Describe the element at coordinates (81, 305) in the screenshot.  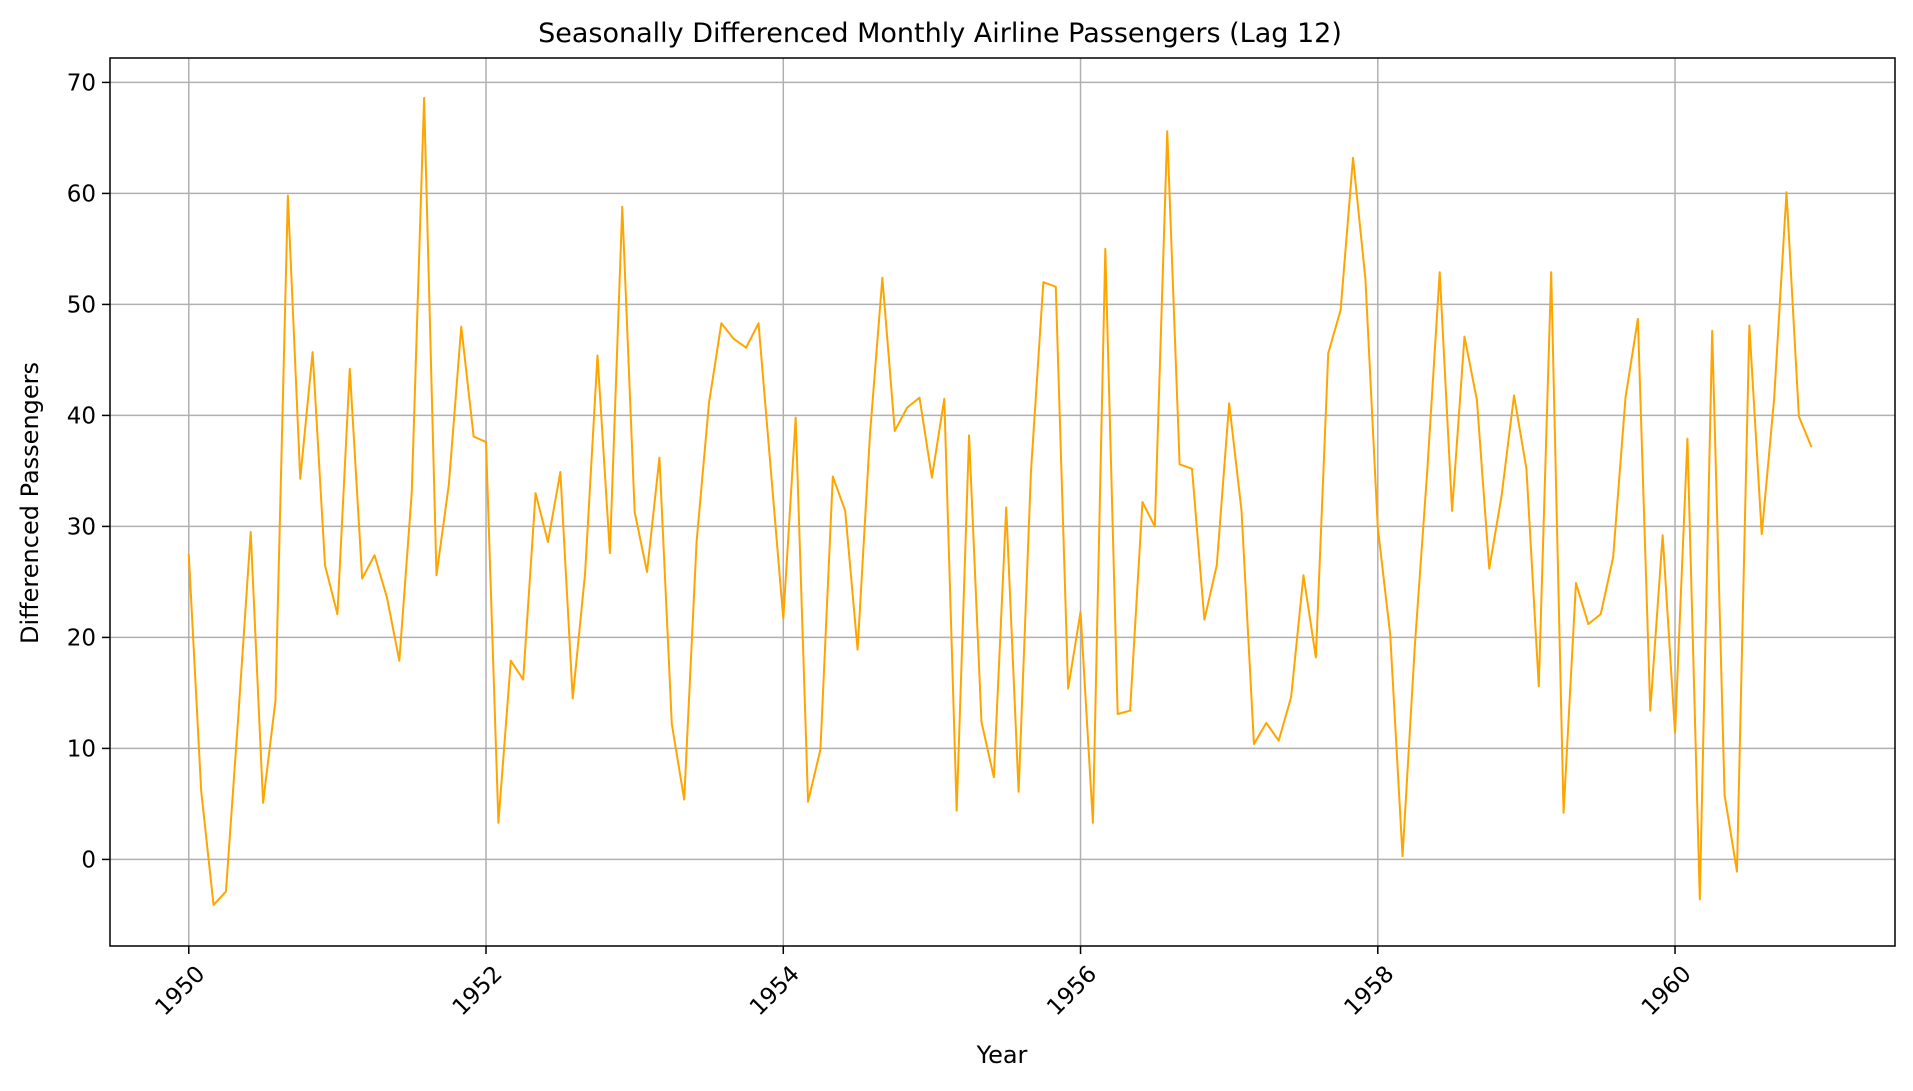
I see `y-tick-label: 50` at that location.